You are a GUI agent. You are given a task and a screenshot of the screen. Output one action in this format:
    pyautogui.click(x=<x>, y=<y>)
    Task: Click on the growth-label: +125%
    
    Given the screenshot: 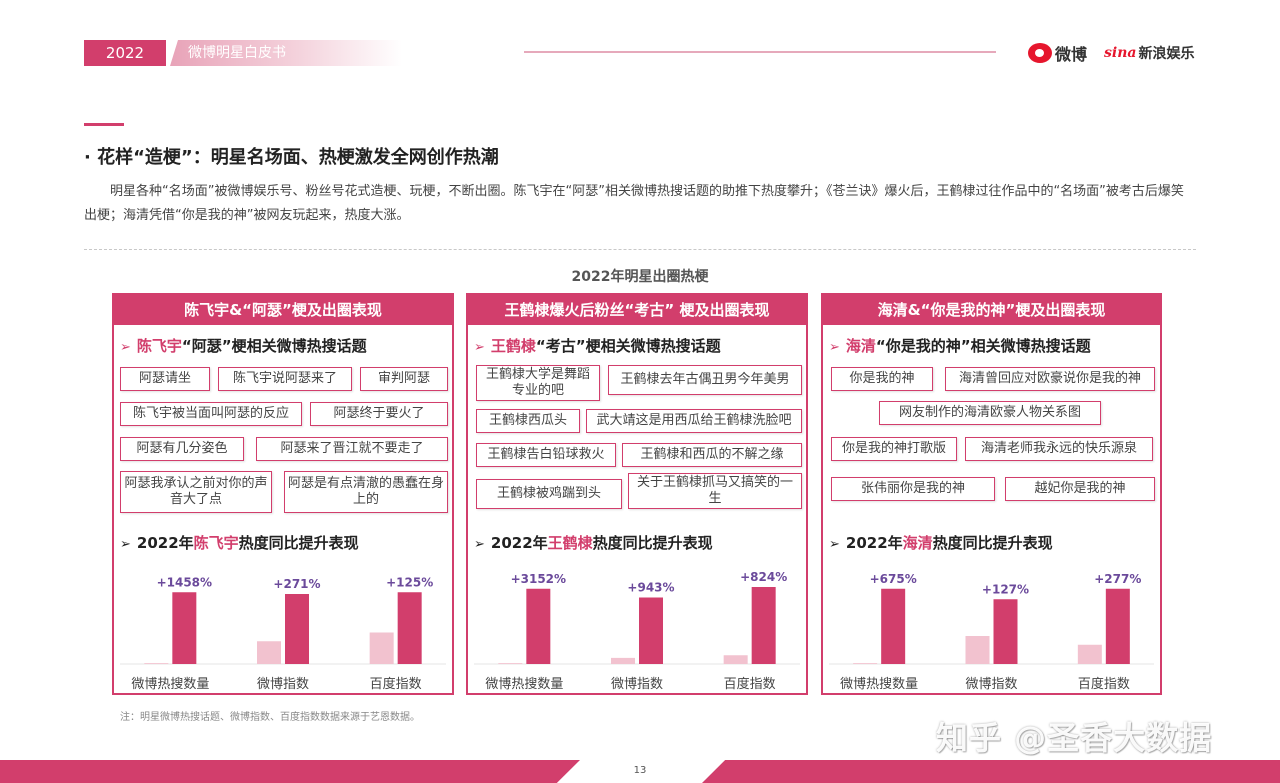 What is the action you would take?
    pyautogui.click(x=409, y=582)
    